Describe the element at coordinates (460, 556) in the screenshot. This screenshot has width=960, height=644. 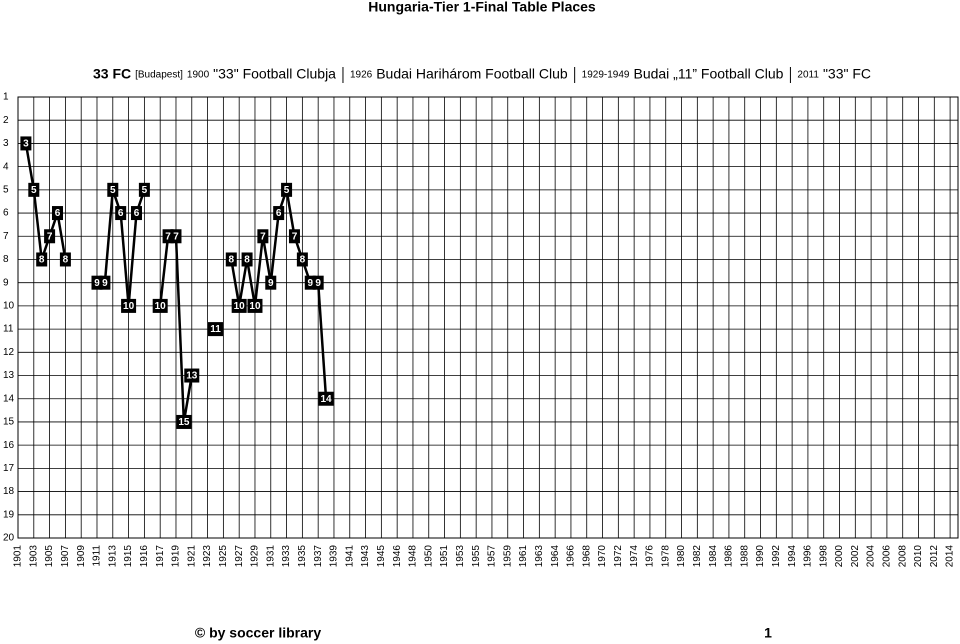
I see `x-tick-label: 1953` at that location.